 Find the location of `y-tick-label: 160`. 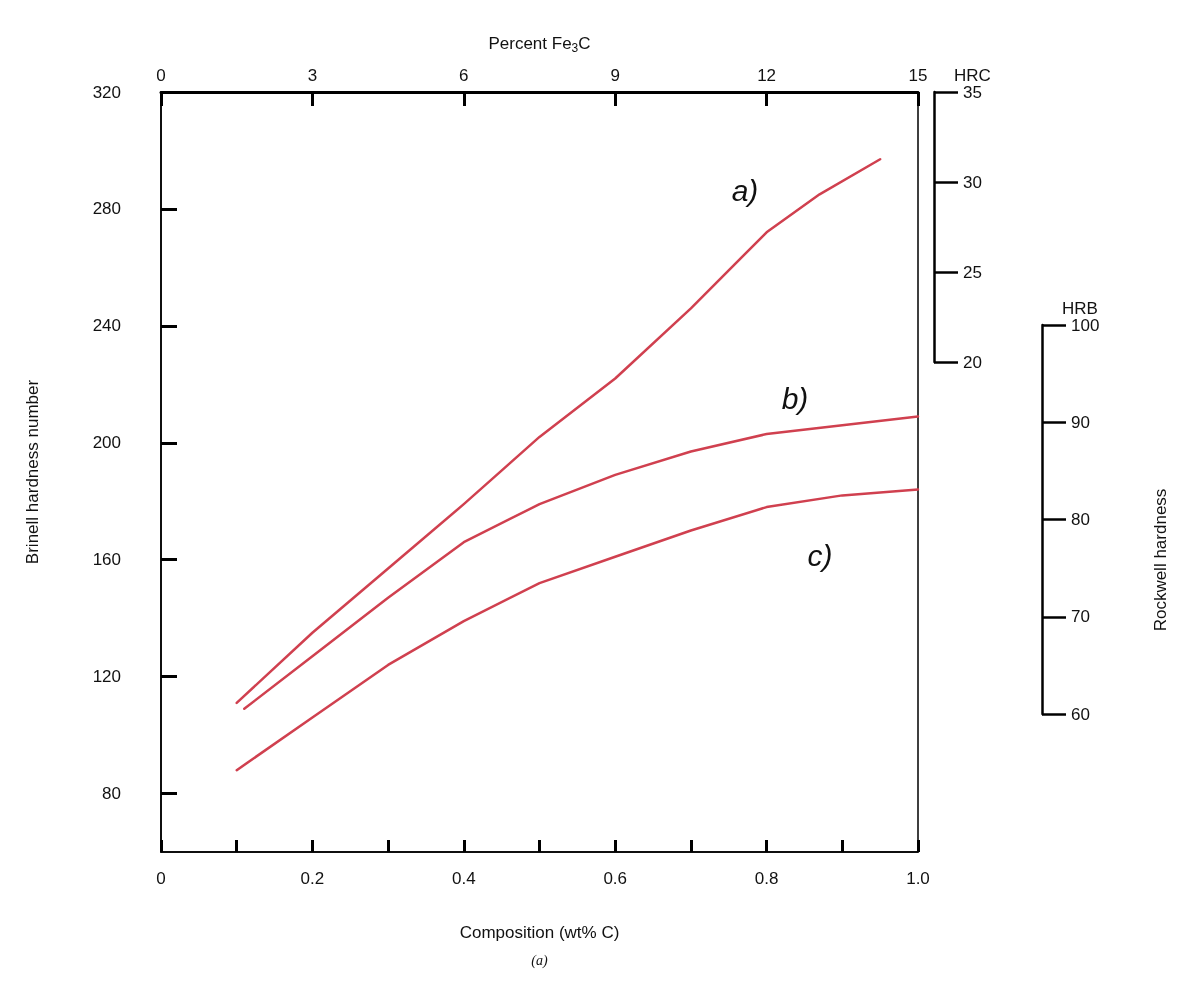

y-tick-label: 160 is located at coordinates (106, 560).